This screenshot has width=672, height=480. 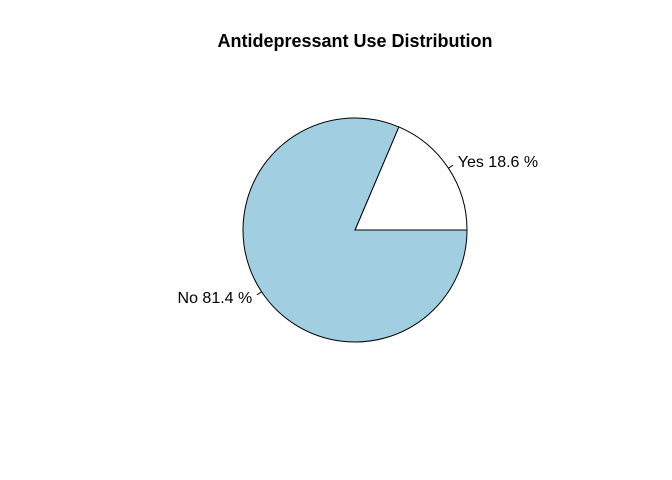 I want to click on leader-line-no, so click(x=259, y=293).